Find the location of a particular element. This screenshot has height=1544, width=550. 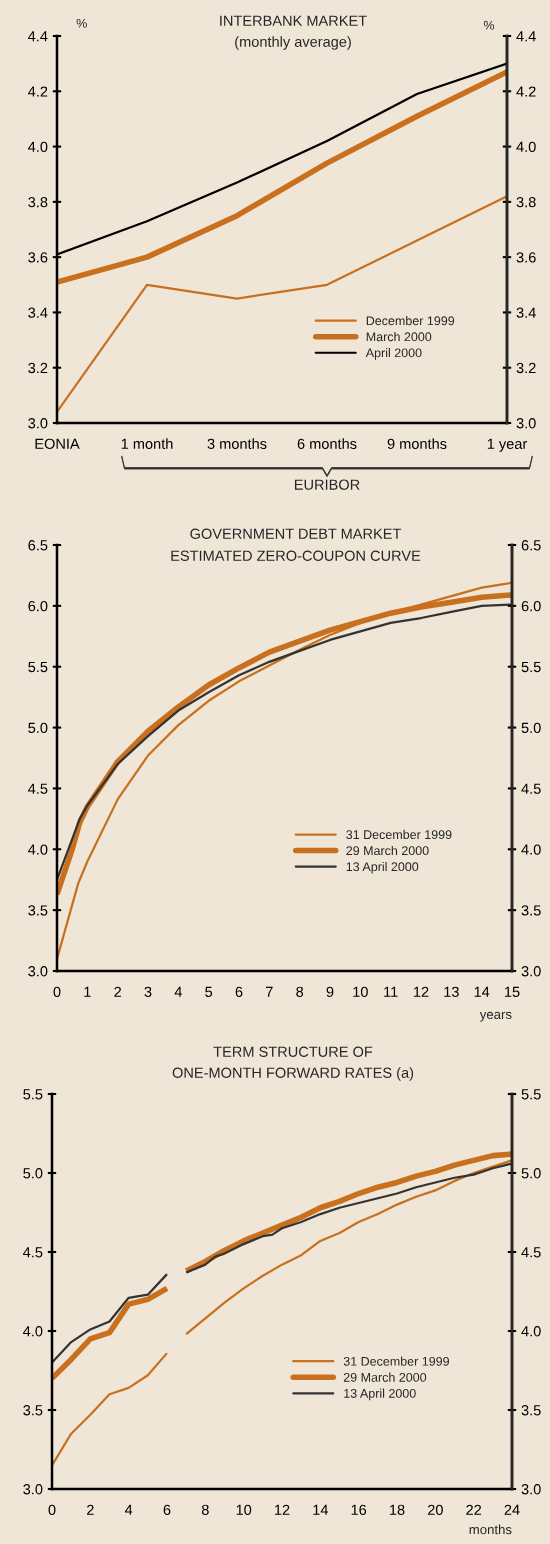

y2-tick-label: 3.6 is located at coordinates (526, 257).